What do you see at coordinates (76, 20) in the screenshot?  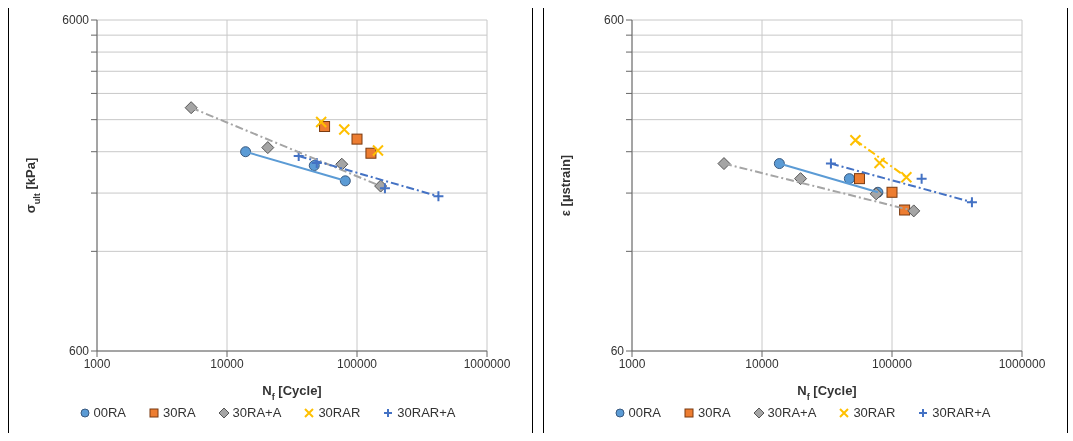 I see `y-tick-label: 6000` at bounding box center [76, 20].